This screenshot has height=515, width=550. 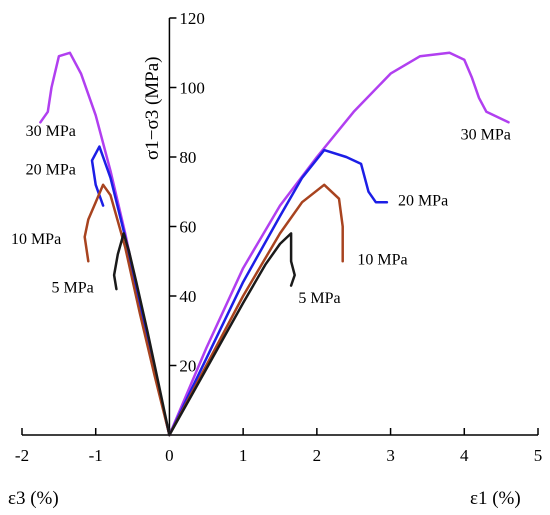 What do you see at coordinates (464, 455) in the screenshot?
I see `x-tick-label: 4` at bounding box center [464, 455].